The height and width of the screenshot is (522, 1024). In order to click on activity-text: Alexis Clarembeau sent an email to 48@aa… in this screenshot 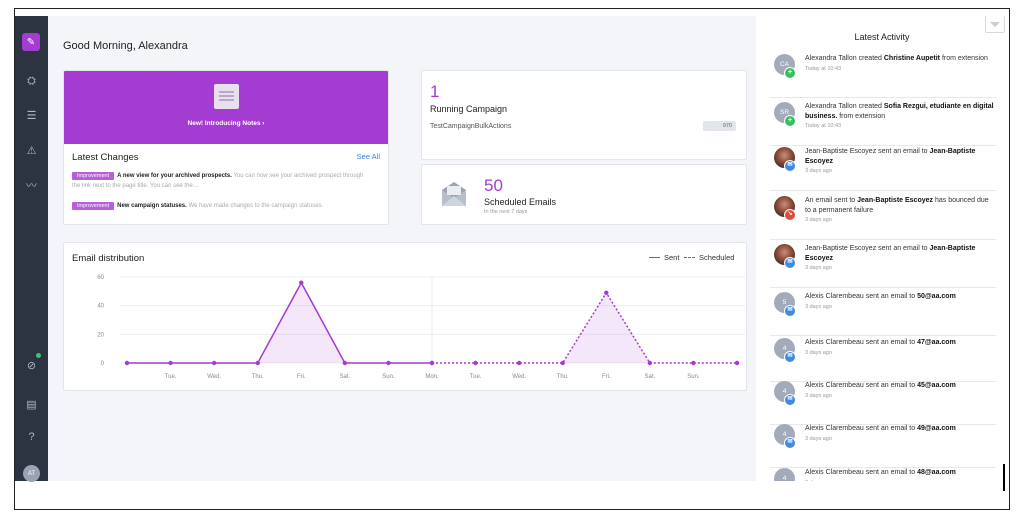, I will do `click(900, 474)`.